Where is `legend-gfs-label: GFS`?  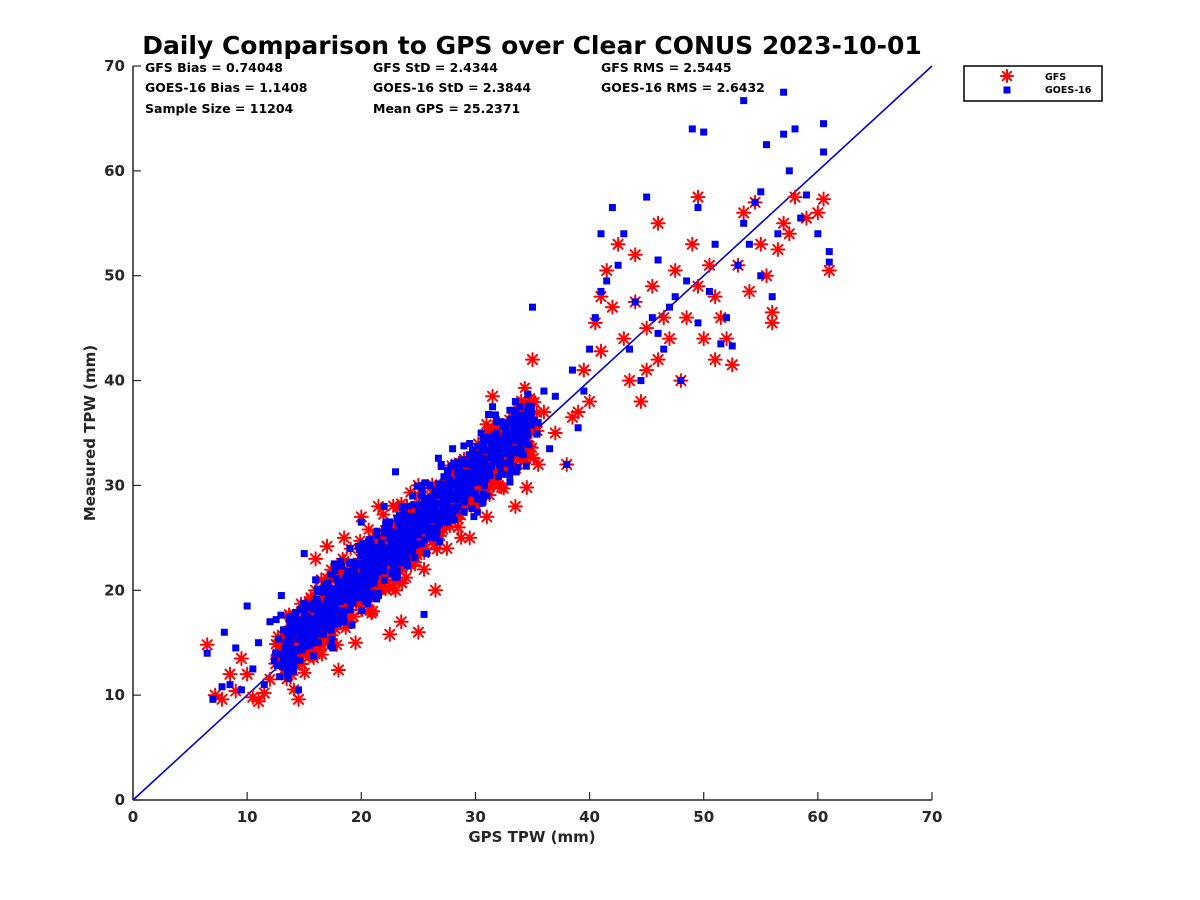
legend-gfs-label: GFS is located at coordinates (1055, 77).